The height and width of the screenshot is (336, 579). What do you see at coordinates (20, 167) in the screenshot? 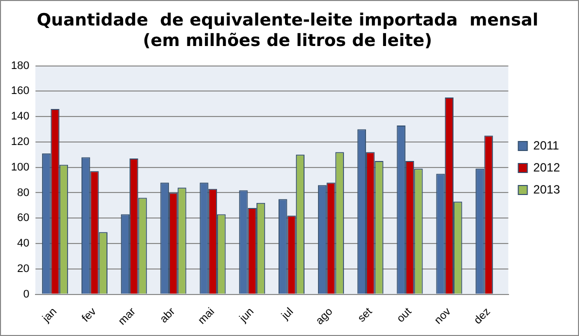
I see `y-tick-label: 100` at bounding box center [20, 167].